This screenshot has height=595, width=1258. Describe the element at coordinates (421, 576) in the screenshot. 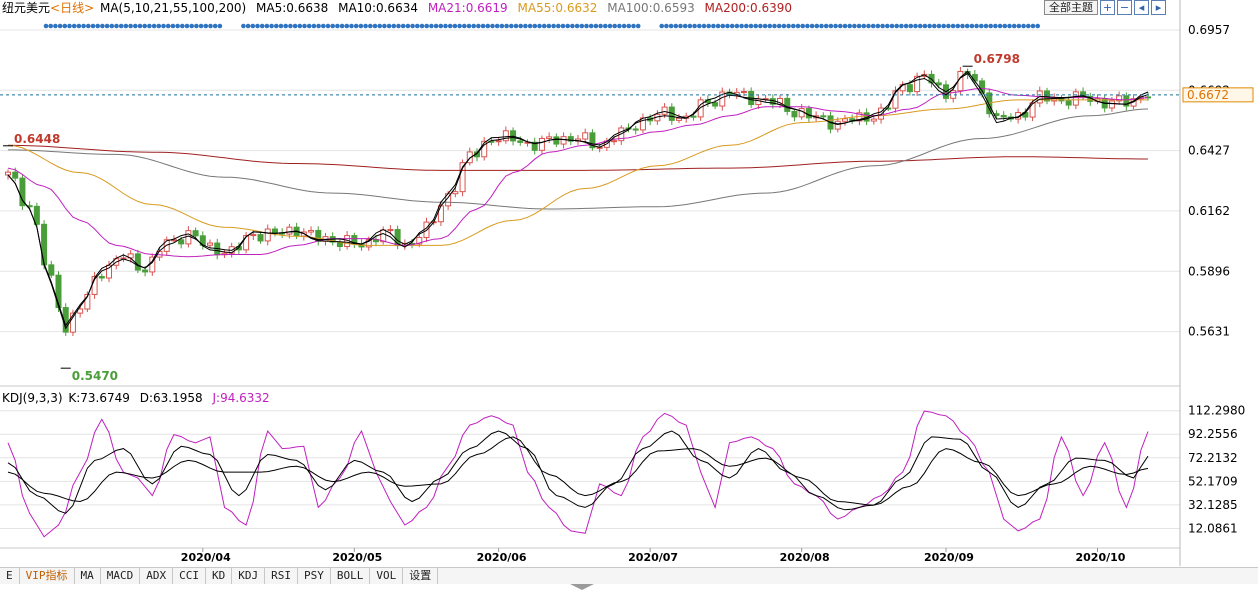

I see `tab-settings: 设置` at that location.